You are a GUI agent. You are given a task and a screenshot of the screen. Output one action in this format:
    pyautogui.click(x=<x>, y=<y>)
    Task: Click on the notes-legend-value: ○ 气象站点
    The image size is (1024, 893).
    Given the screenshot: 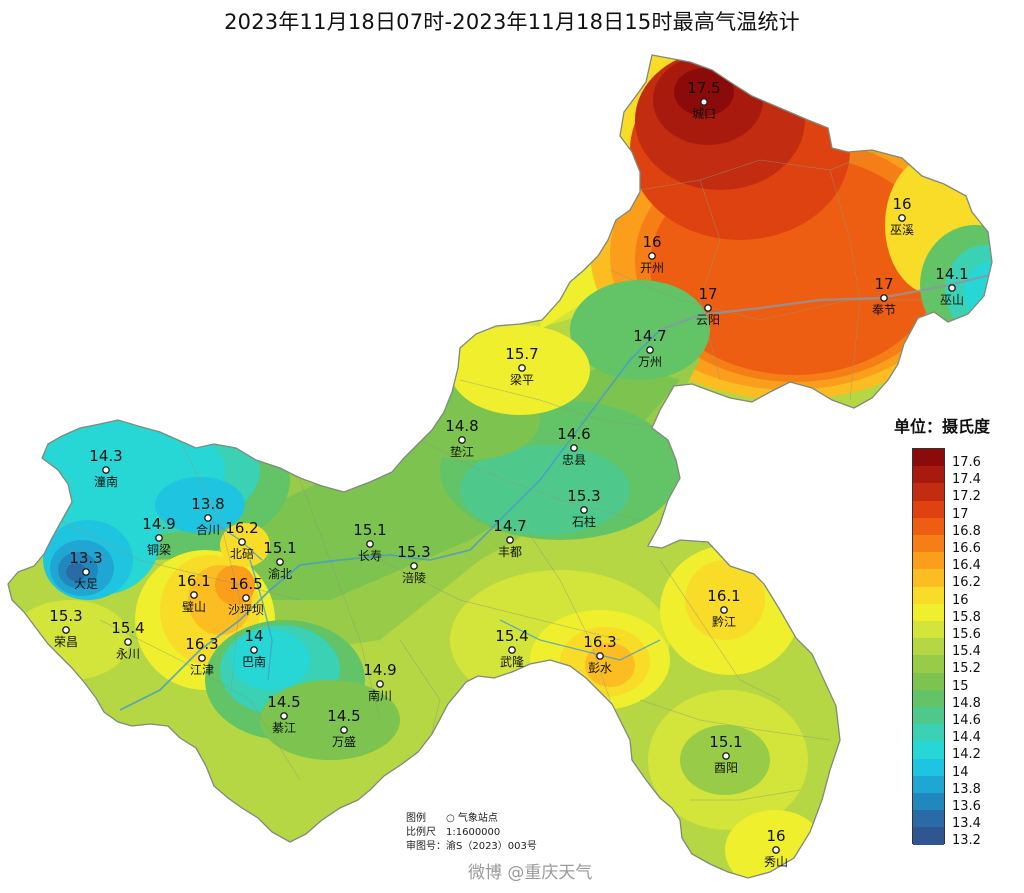 What is the action you would take?
    pyautogui.click(x=472, y=818)
    